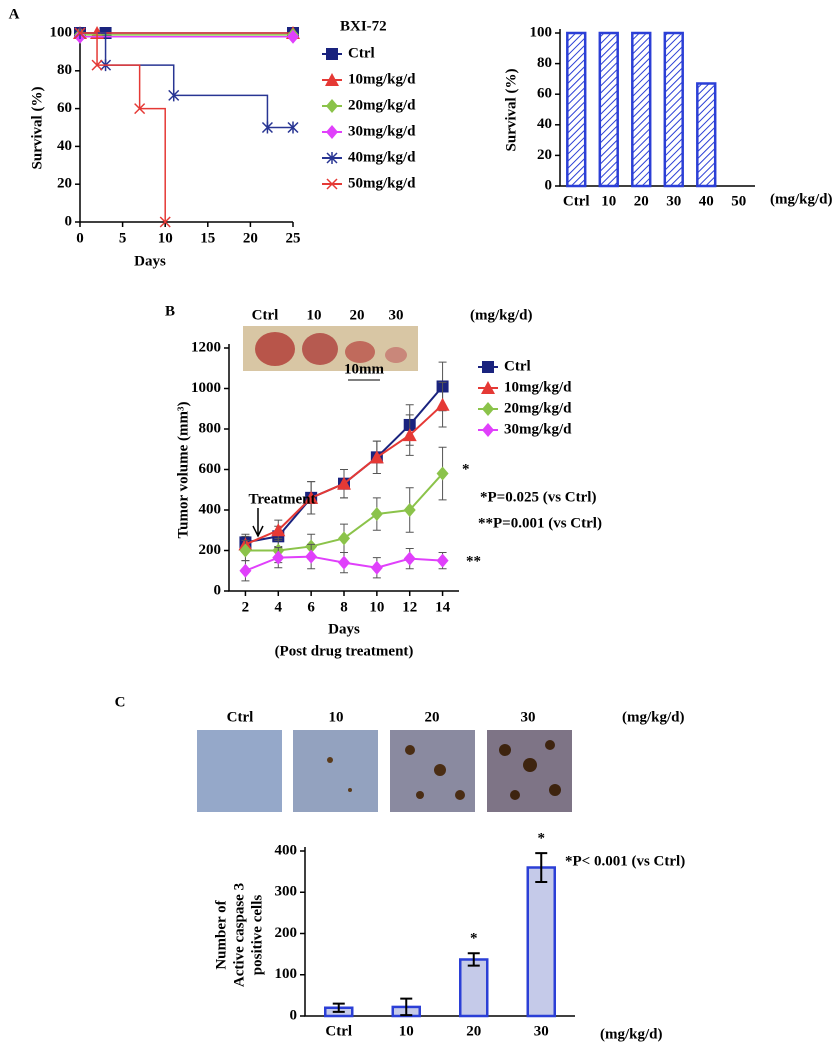  What do you see at coordinates (183, 470) in the screenshot?
I see `y-axis-label: Tumor volume (mm³)` at bounding box center [183, 470].